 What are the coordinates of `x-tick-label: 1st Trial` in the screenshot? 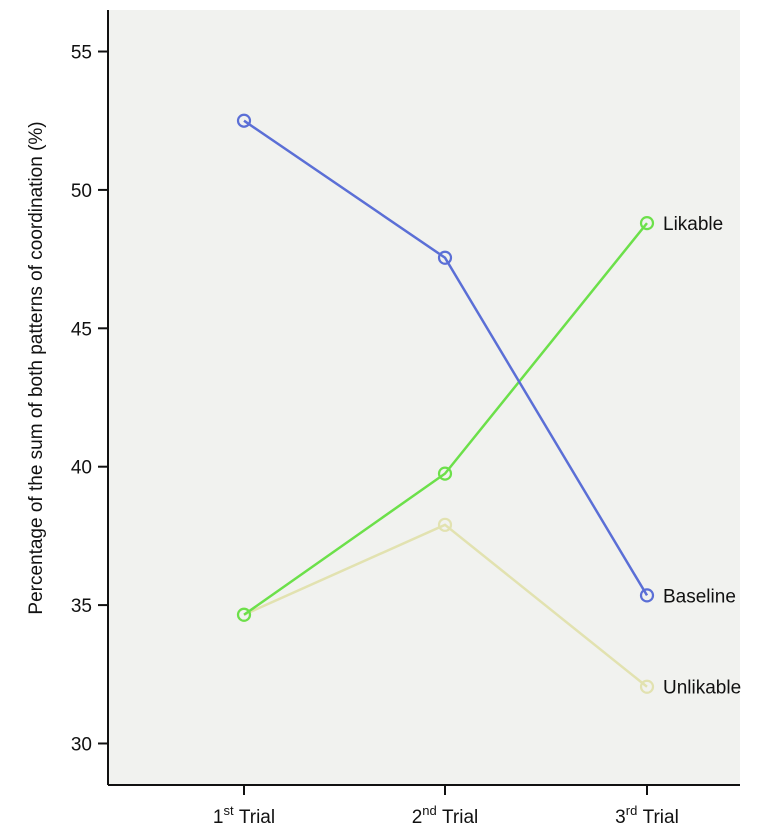 It's located at (244, 815).